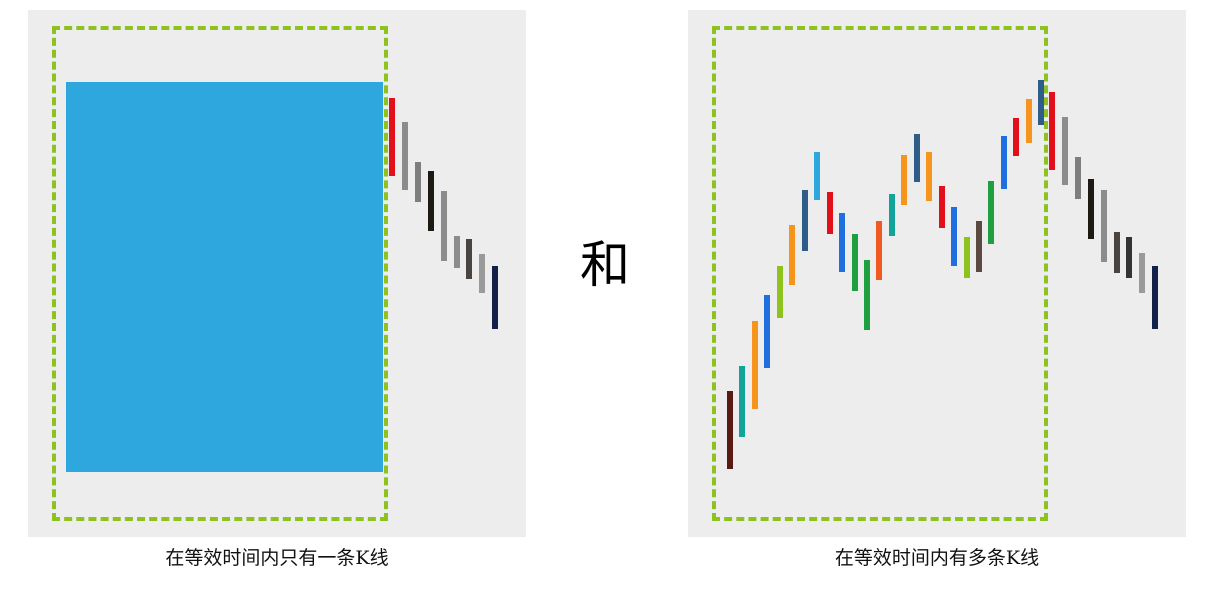  What do you see at coordinates (937, 558) in the screenshot?
I see `right-caption: 在等效时间内有多条K线` at bounding box center [937, 558].